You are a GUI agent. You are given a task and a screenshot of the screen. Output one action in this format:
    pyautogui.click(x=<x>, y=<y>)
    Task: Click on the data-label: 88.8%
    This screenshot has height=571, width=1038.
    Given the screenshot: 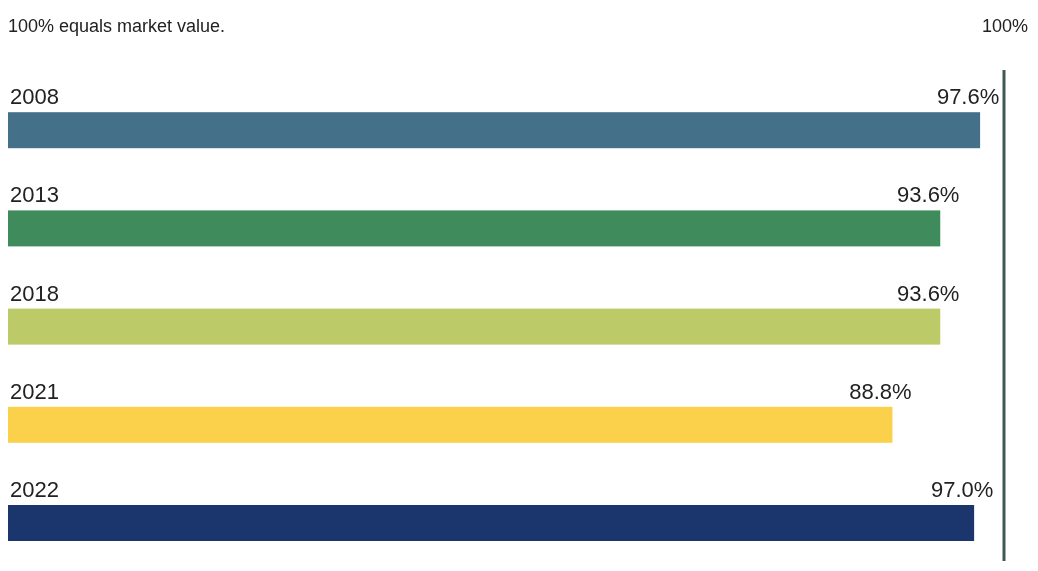 What is the action you would take?
    pyautogui.click(x=880, y=391)
    